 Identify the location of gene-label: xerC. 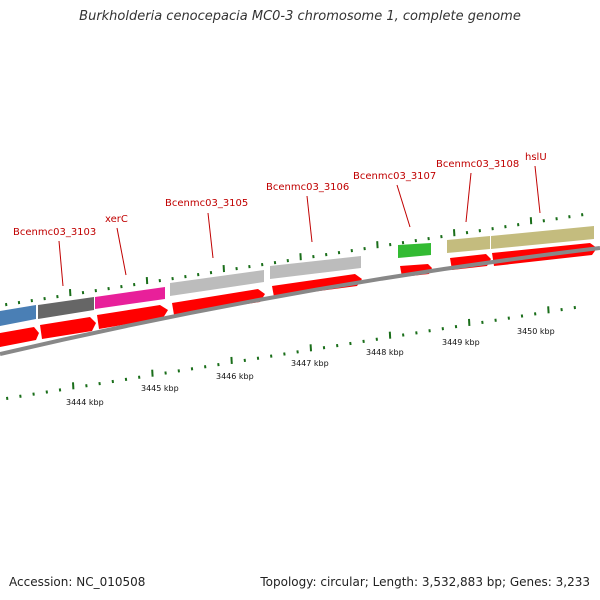
(116, 219).